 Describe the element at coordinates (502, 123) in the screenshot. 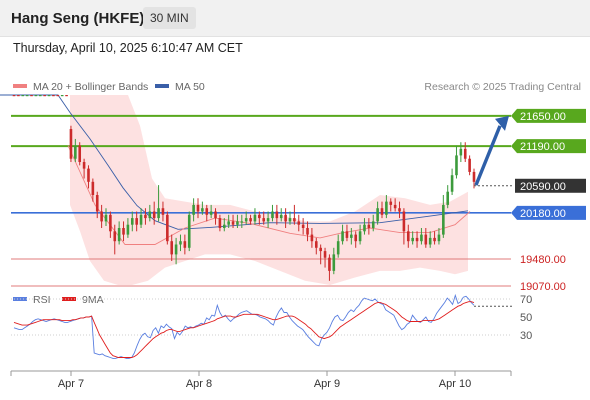

I see `forecast-arrow-head` at that location.